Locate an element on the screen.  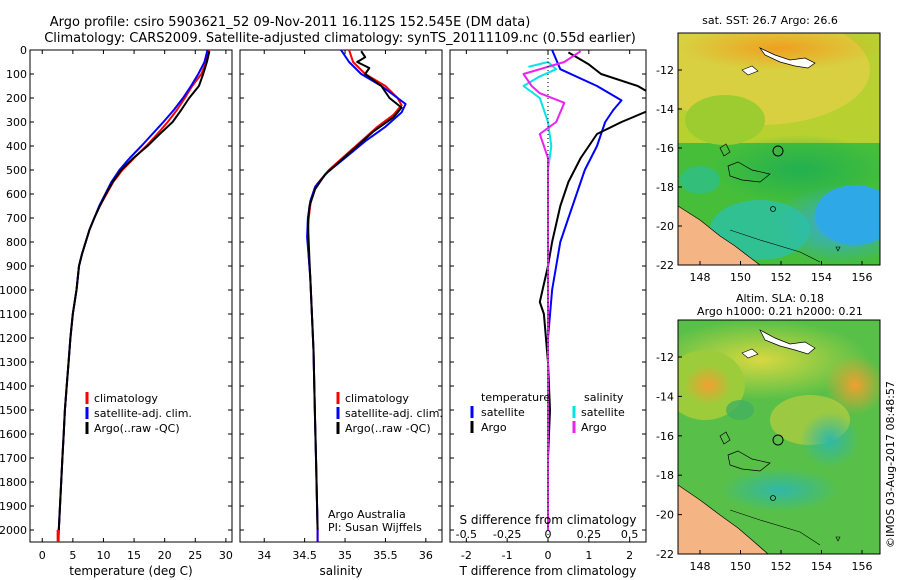
y-tick-label: 100 is located at coordinates (16, 74).